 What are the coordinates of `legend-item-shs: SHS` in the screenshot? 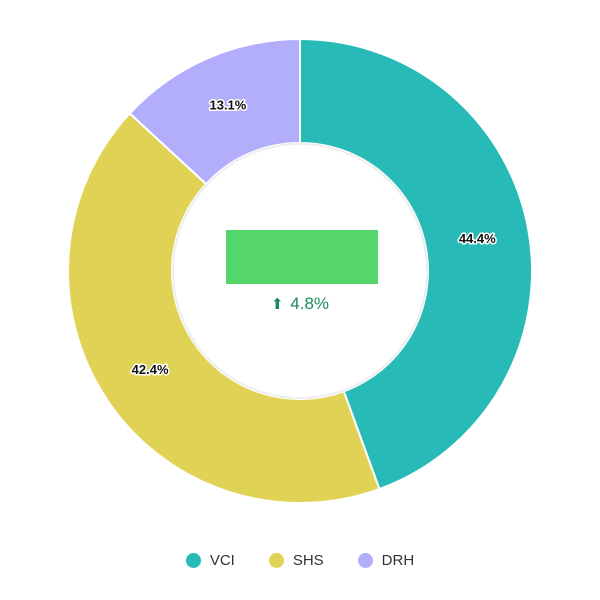 It's located at (296, 560).